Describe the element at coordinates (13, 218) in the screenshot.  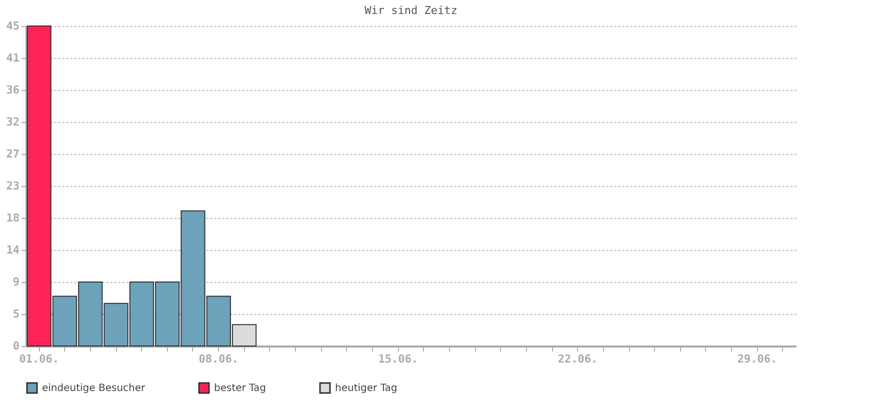
I see `y-tick-label: 18` at that location.